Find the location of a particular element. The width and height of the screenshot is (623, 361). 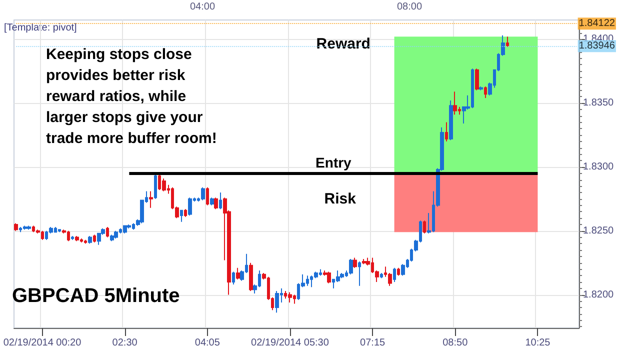

text: 04:00 is located at coordinates (203, 7).